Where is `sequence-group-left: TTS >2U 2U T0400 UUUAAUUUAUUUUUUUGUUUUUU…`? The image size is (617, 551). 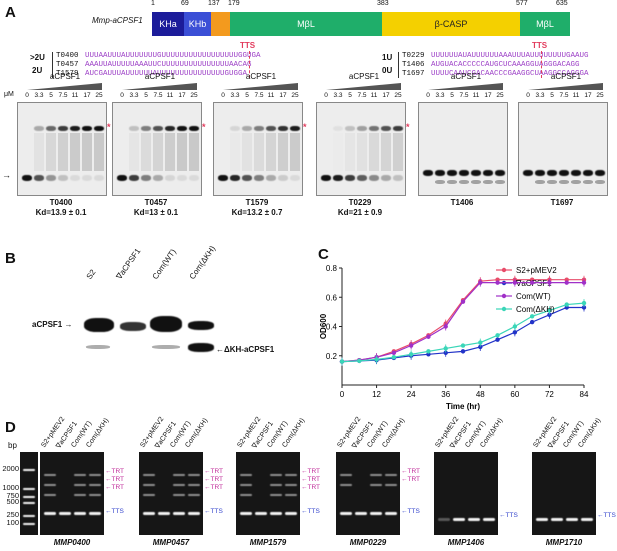
sequence-group-left: TTS >2U 2U T0400 UUUAAUUUAUUUUUUUGUUUUUU… is located at coordinates (170, 62).